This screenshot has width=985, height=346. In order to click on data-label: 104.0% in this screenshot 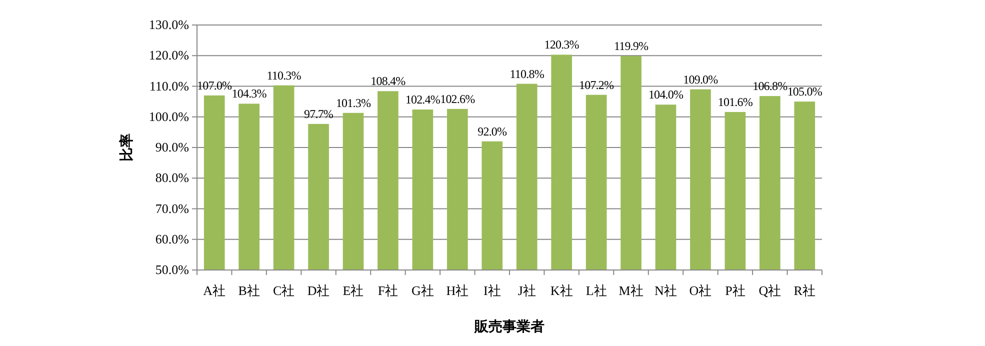, I will do `click(666, 95)`.